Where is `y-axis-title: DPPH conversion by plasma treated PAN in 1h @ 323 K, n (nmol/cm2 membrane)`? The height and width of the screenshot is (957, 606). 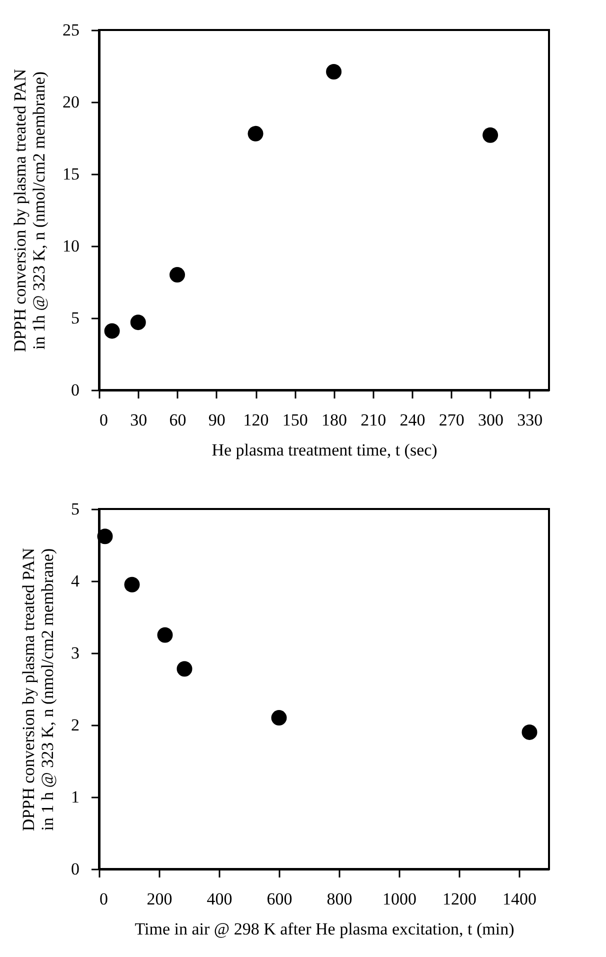 y-axis-title: DPPH conversion by plasma treated PAN in 1h @ 323 K, n (nmol/cm2 membrane) is located at coordinates (29, 210).